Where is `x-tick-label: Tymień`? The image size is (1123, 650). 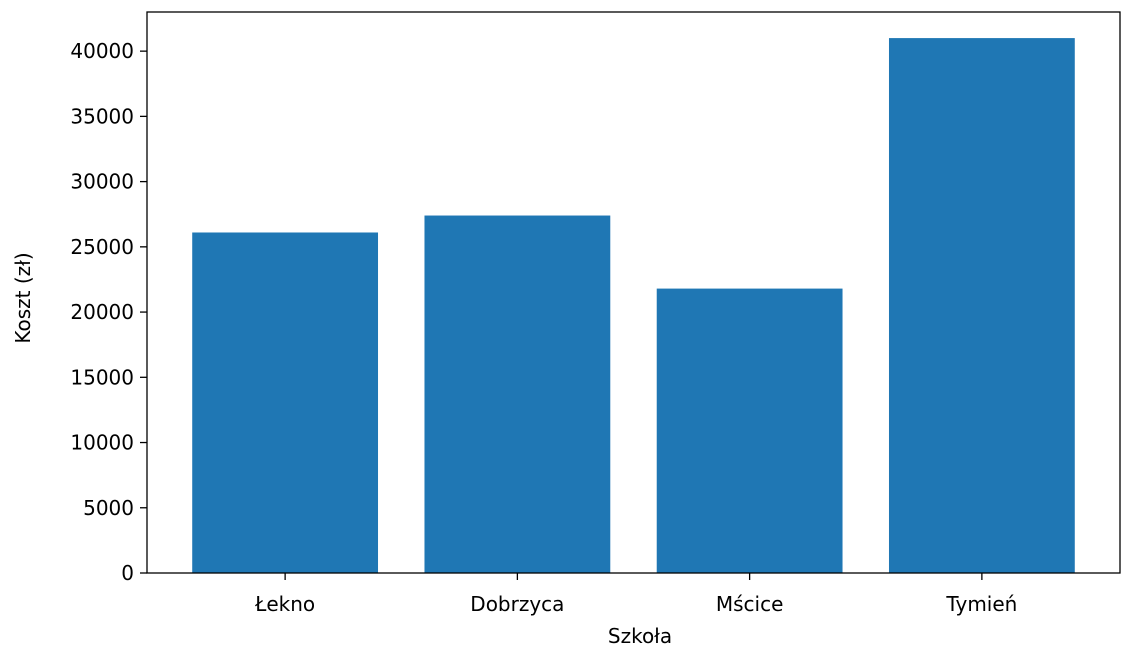 x-tick-label: Tymień is located at coordinates (981, 604).